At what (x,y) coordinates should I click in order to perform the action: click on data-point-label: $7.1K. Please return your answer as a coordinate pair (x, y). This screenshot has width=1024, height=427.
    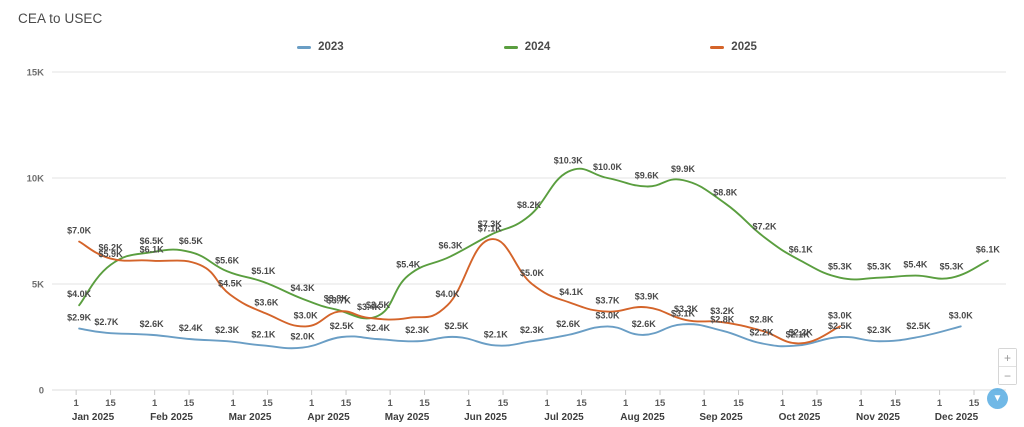
    Looking at the image, I should click on (490, 228).